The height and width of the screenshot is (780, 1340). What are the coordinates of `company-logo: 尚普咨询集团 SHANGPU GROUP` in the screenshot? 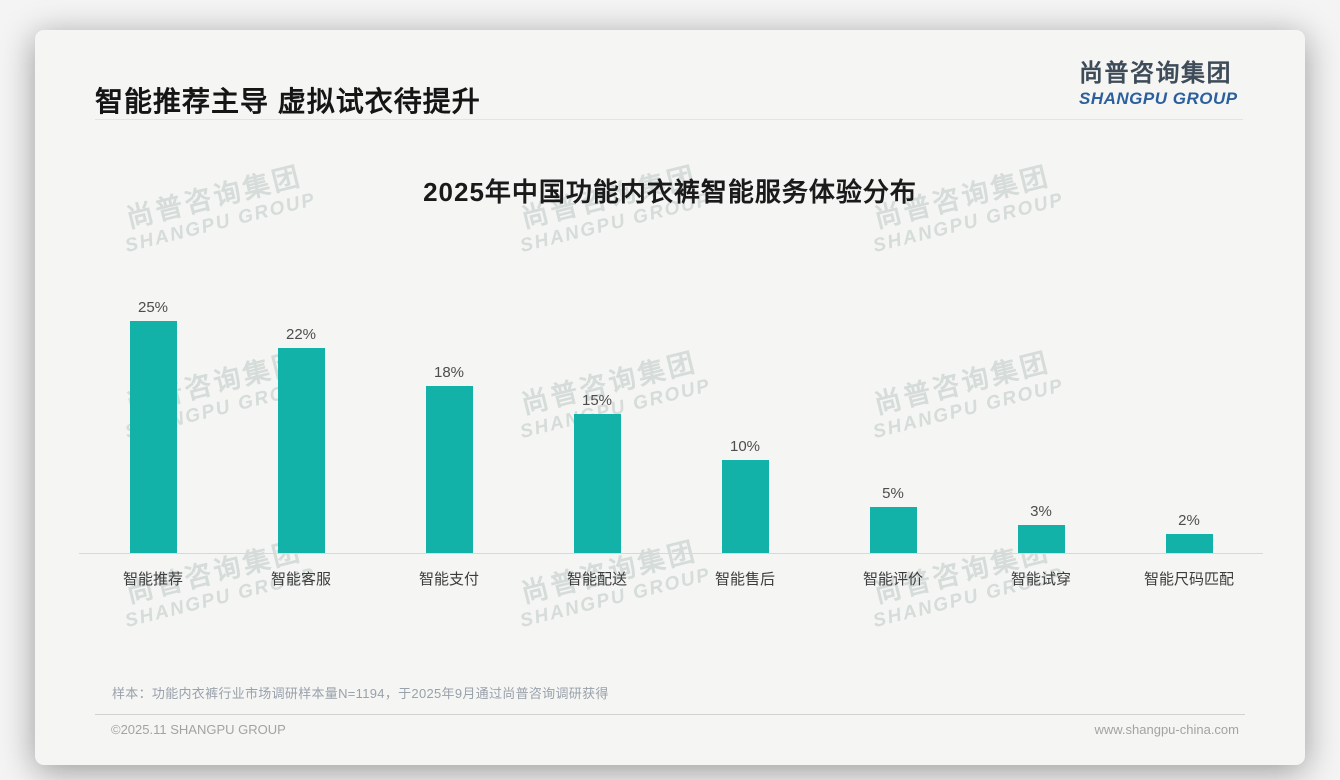 It's located at (1159, 84).